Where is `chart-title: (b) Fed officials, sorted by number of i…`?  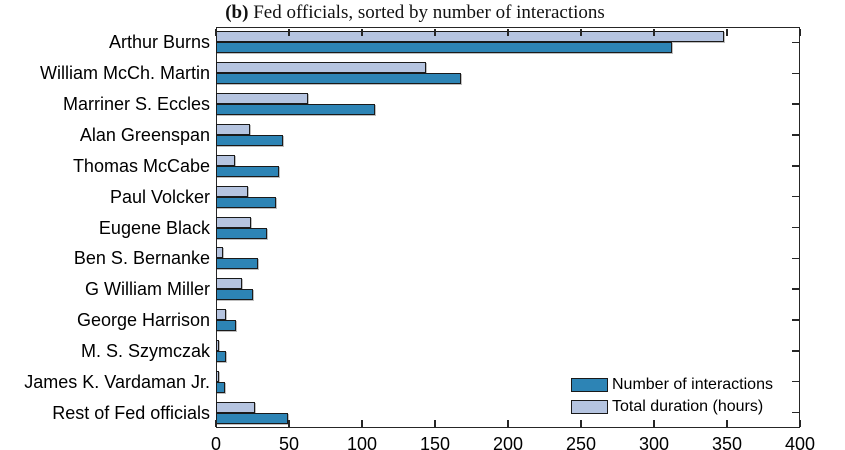
chart-title: (b) Fed officials, sorted by number of i… is located at coordinates (415, 13).